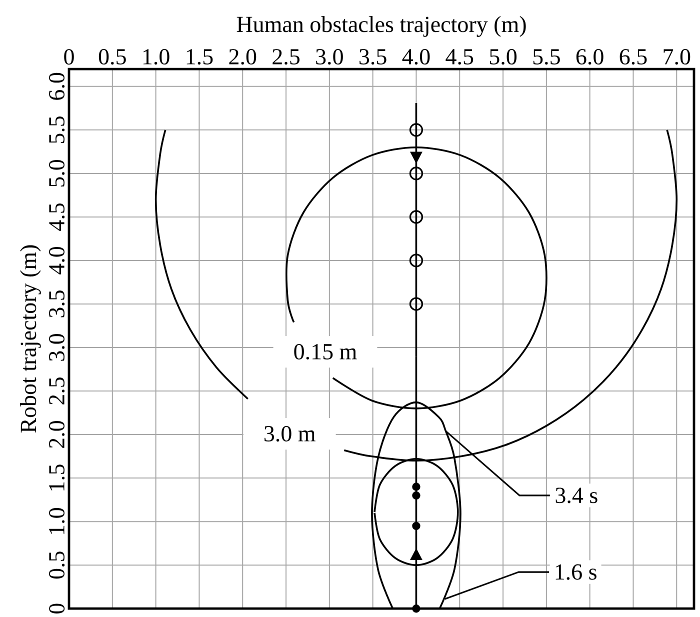 The width and height of the screenshot is (700, 617). Describe the element at coordinates (677, 57) in the screenshot. I see `x-tick-label: 7.0` at that location.